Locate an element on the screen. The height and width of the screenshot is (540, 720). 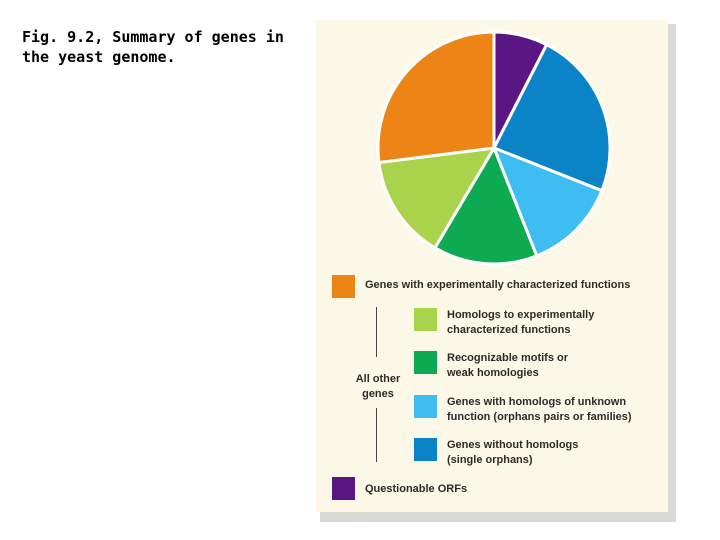
legend-label: Recognizable motifs or is located at coordinates (508, 358).